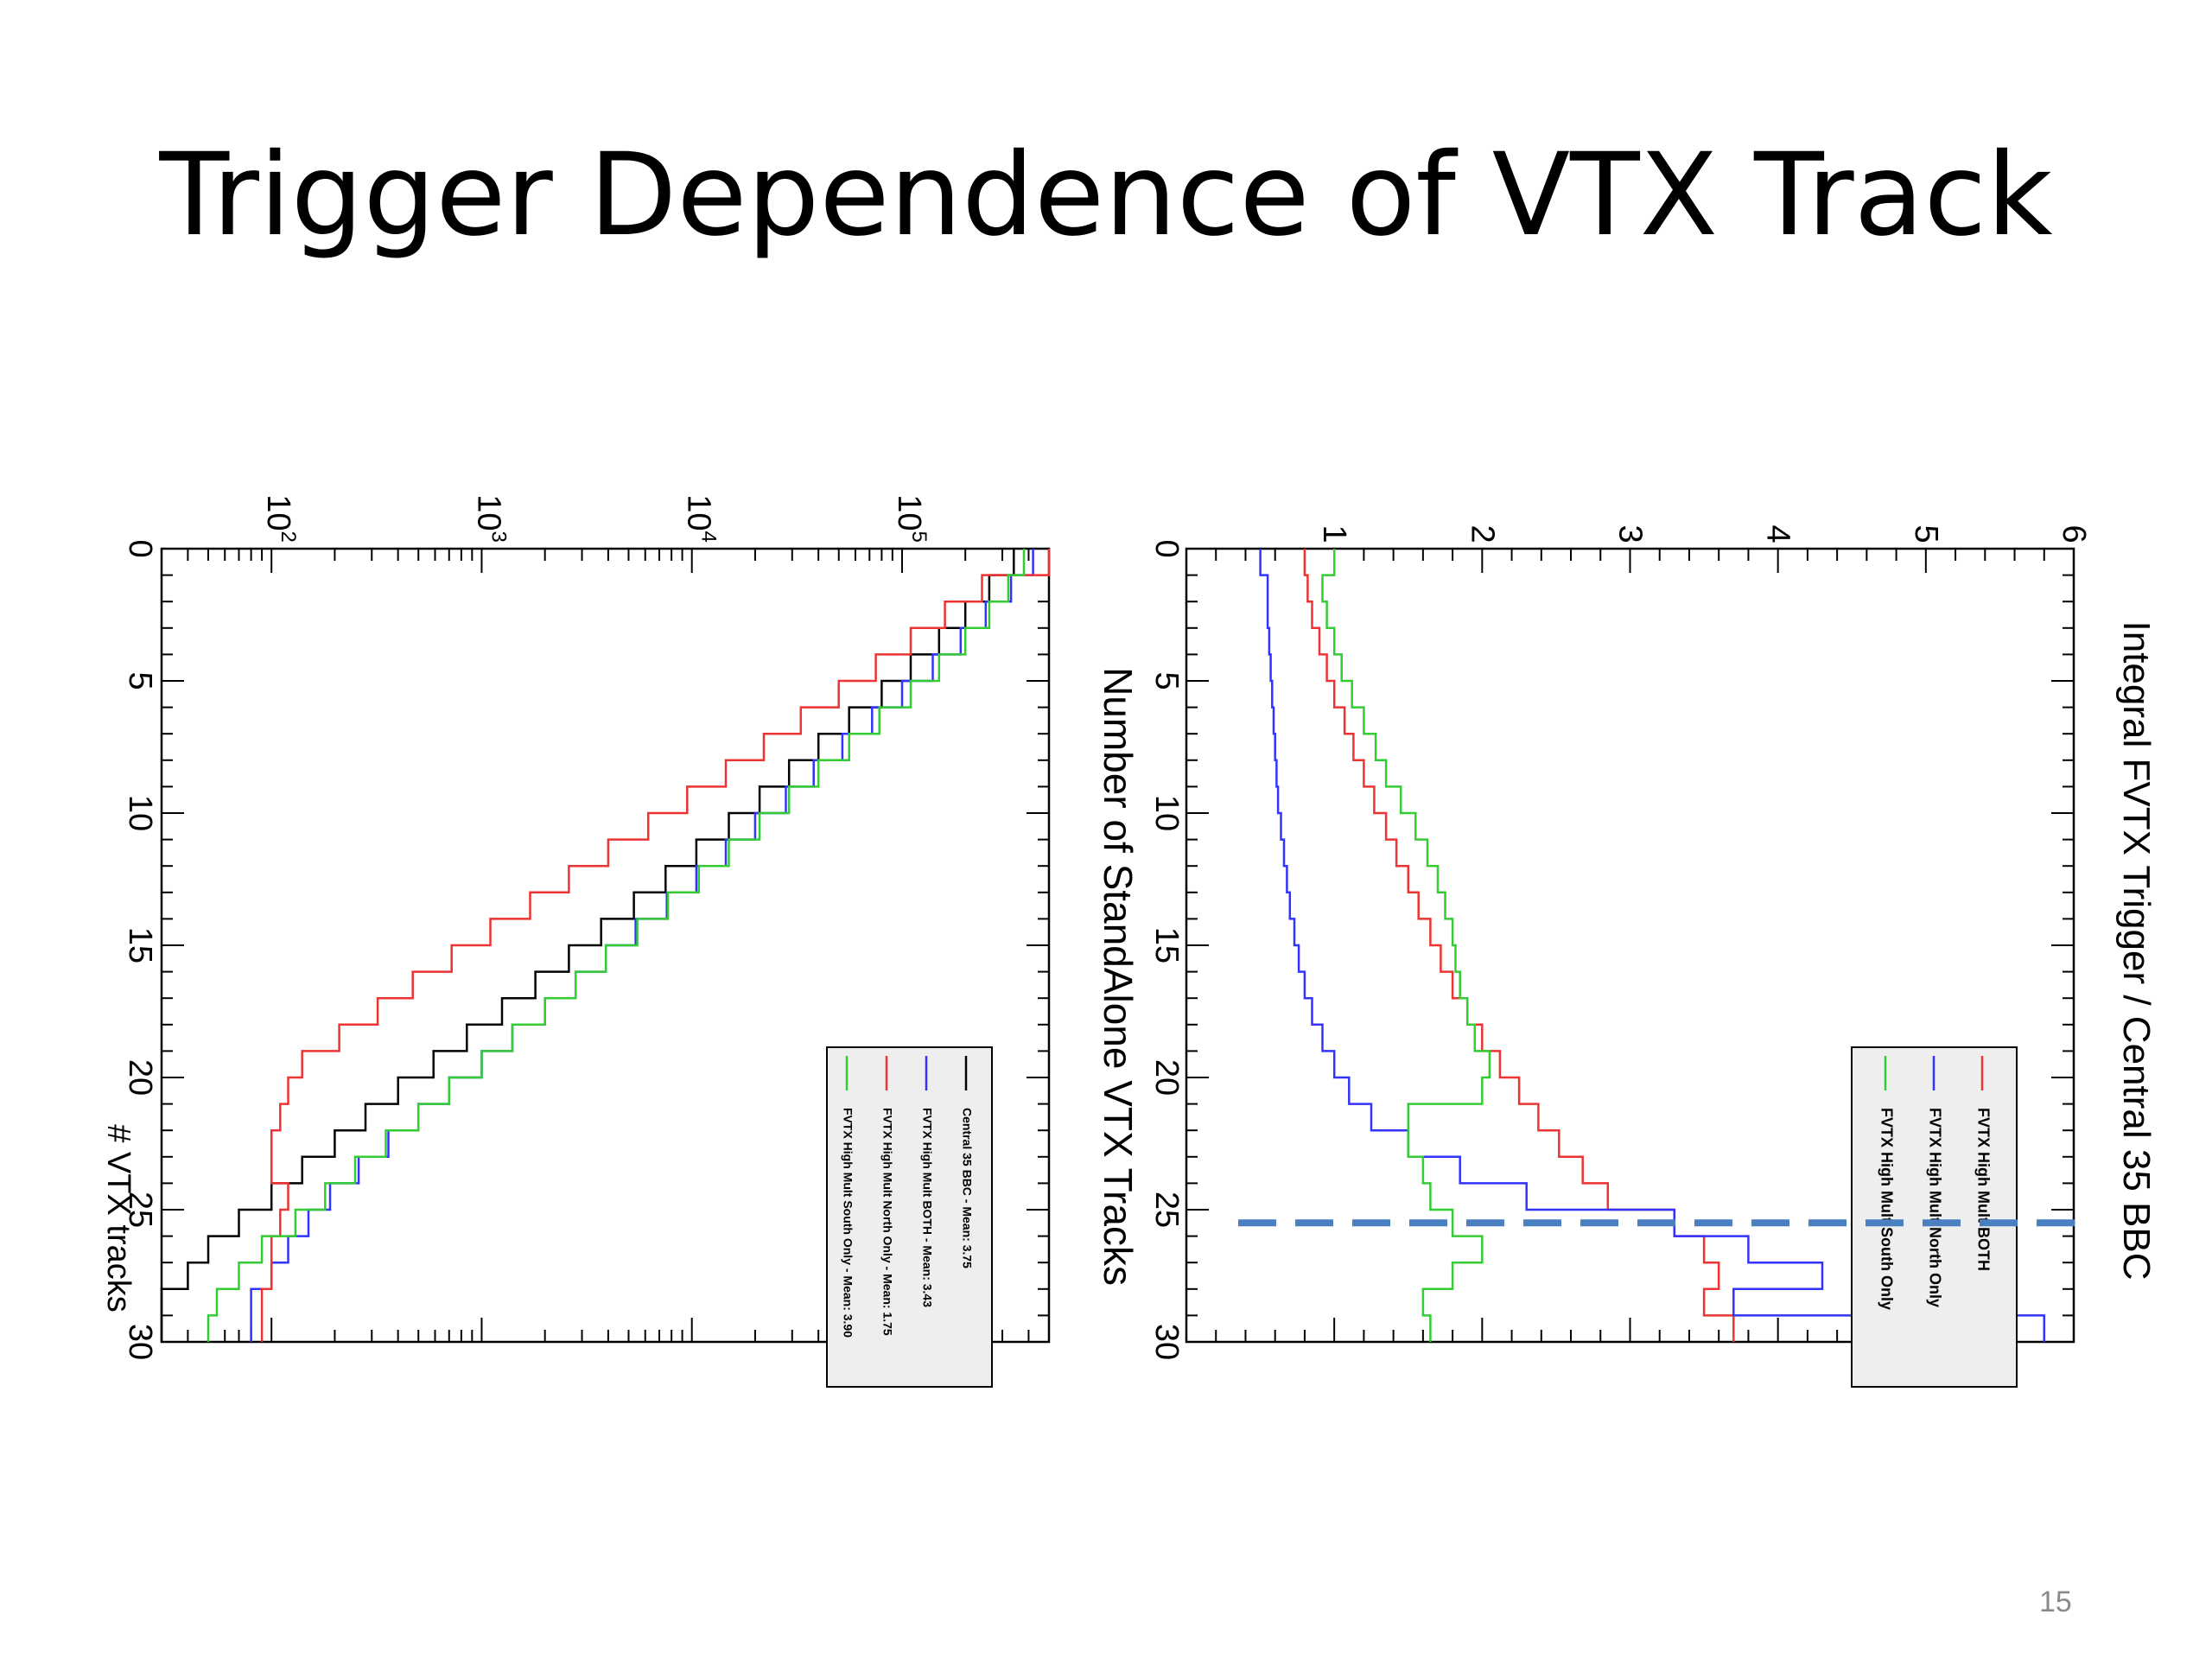  Describe the element at coordinates (1482, 533) in the screenshot. I see `right-y-tick-label: 2` at that location.